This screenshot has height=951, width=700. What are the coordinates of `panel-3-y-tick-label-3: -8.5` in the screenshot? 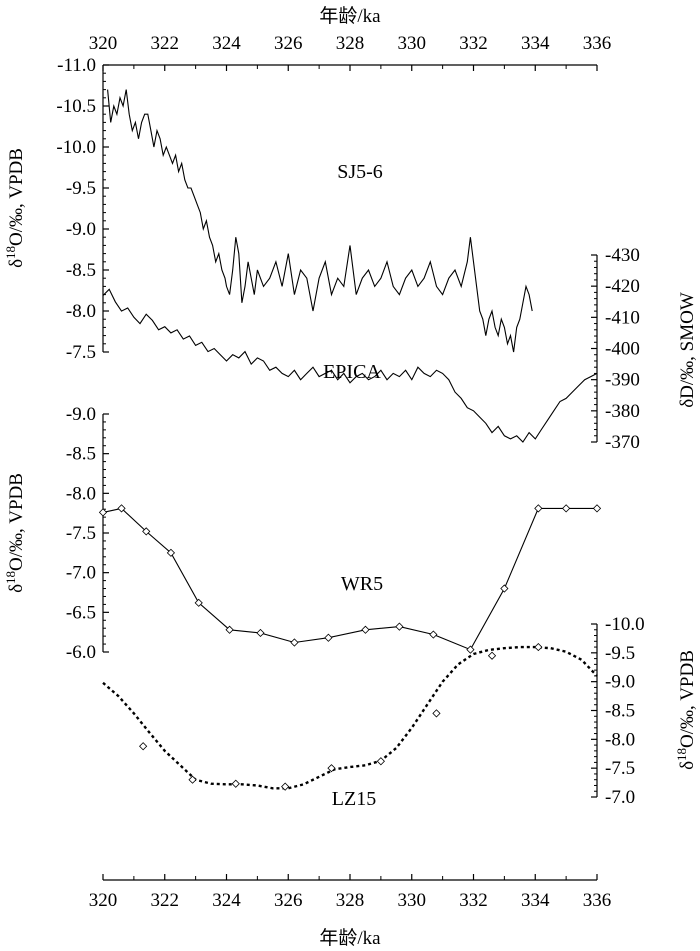 It's located at (620, 711).